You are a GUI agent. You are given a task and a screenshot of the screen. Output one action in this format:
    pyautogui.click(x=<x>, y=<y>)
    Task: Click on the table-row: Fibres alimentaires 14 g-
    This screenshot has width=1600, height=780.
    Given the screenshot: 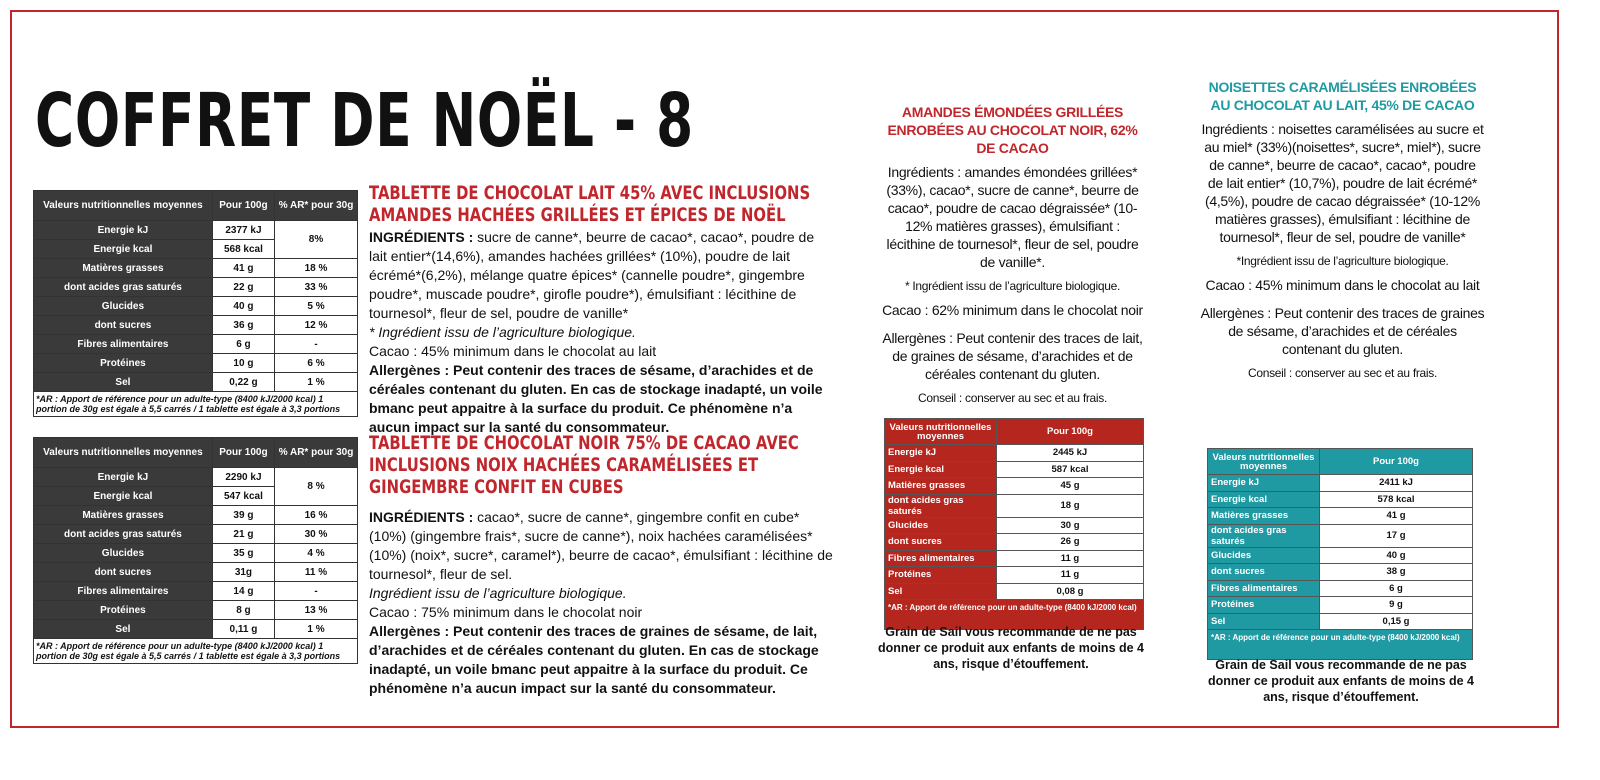 What is the action you would take?
    pyautogui.click(x=195, y=591)
    